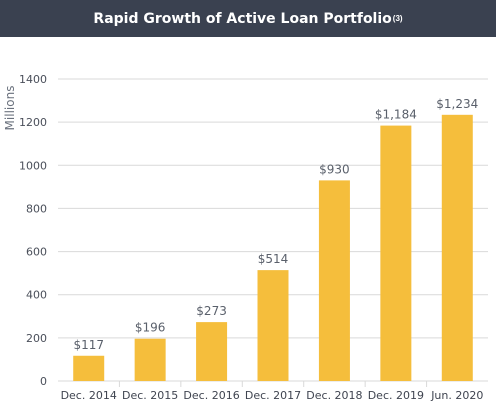 This screenshot has width=496, height=413. I want to click on x-tick-label: Dec. 2017, so click(273, 395).